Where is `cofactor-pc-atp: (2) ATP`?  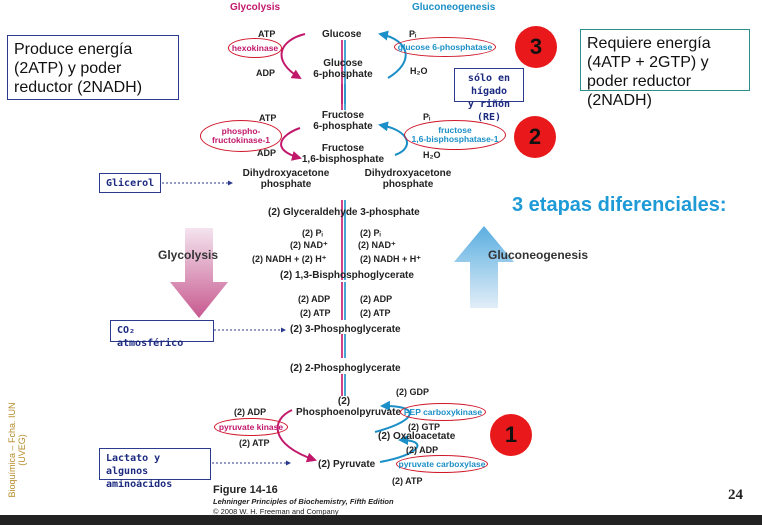 cofactor-pc-atp: (2) ATP is located at coordinates (407, 481).